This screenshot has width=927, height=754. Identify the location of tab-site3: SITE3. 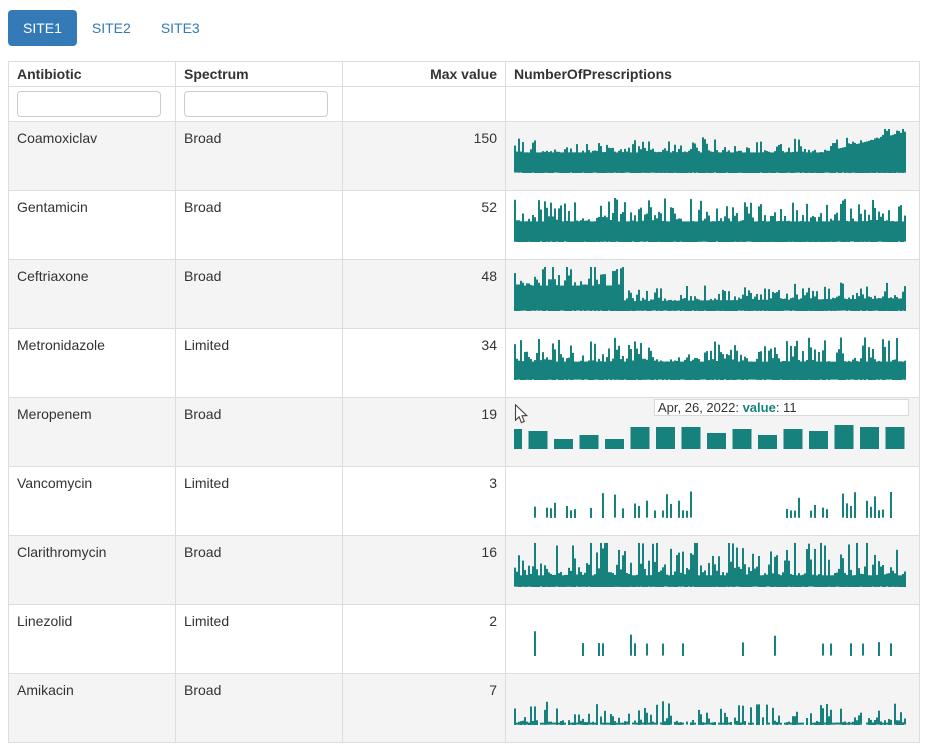
(180, 28).